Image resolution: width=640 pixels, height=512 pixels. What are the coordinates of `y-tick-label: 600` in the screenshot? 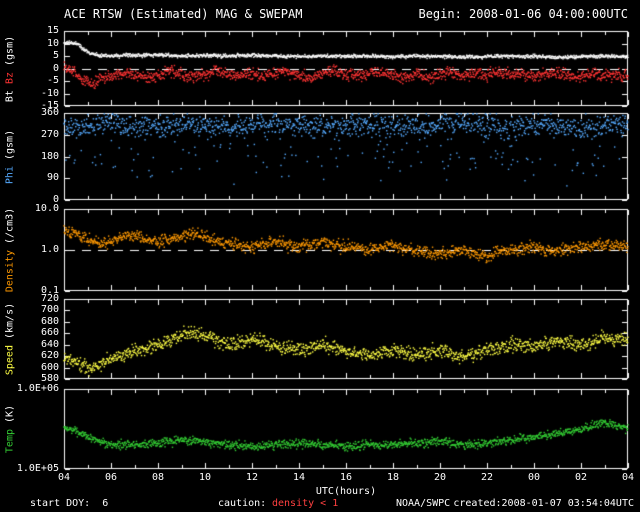 It's located at (49, 367).